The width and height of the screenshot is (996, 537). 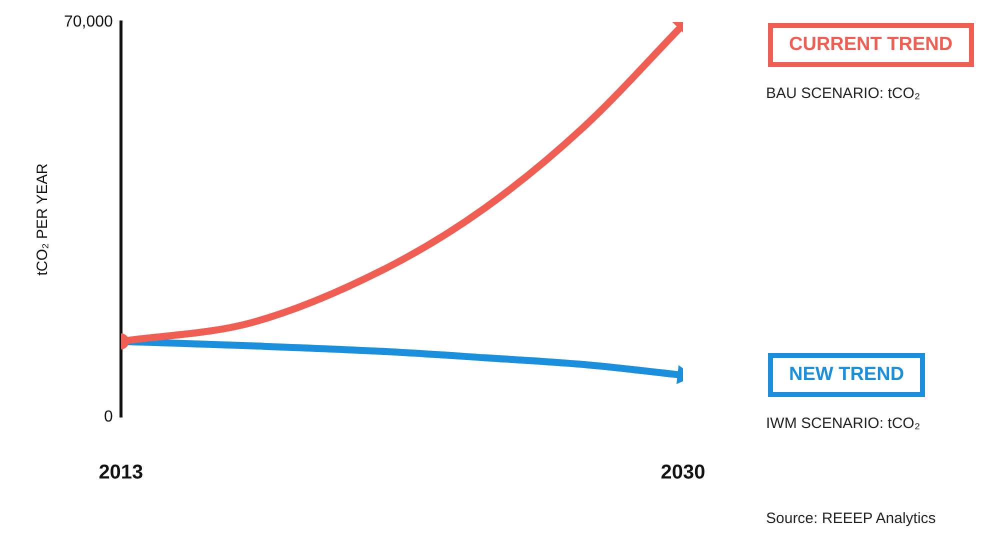 I want to click on x-tick-label: 2030, so click(x=683, y=473).